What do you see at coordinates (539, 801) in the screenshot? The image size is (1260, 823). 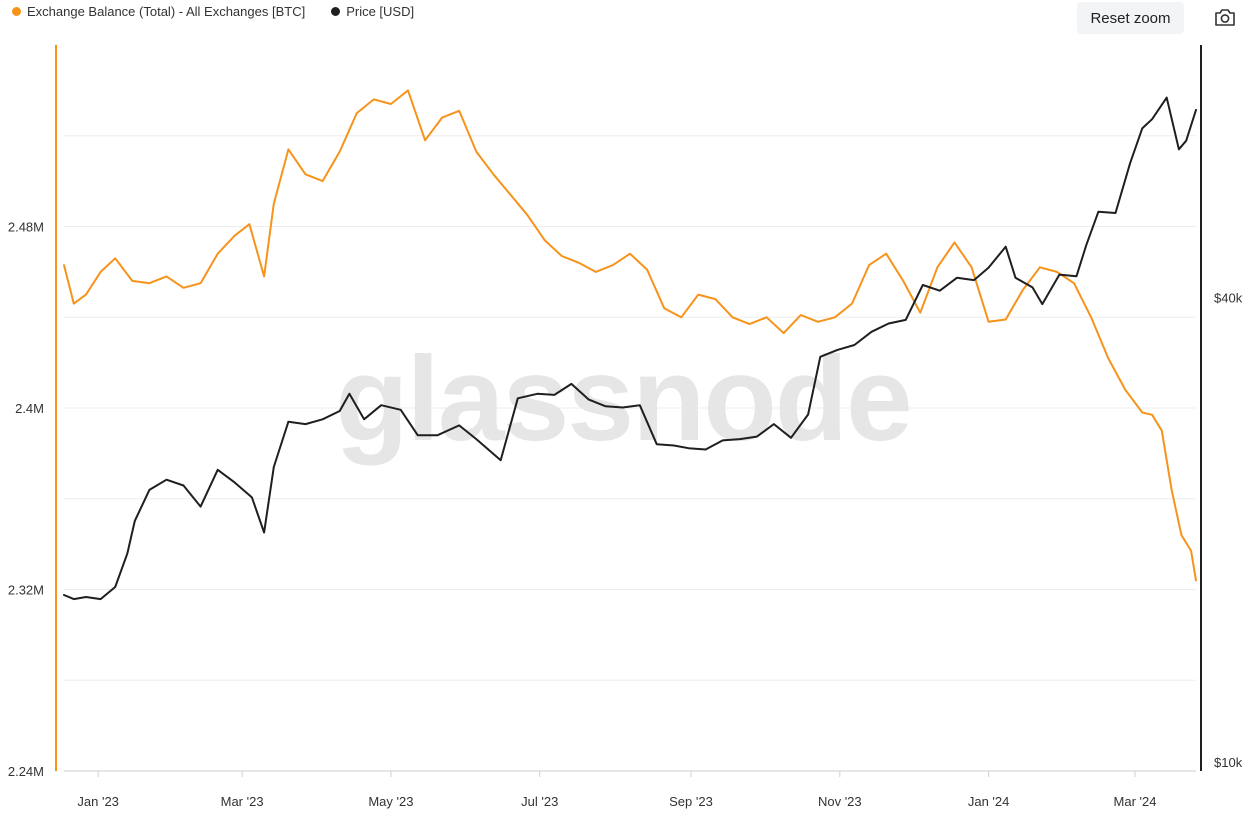 I see `x-tick-label: Jul '23` at bounding box center [539, 801].